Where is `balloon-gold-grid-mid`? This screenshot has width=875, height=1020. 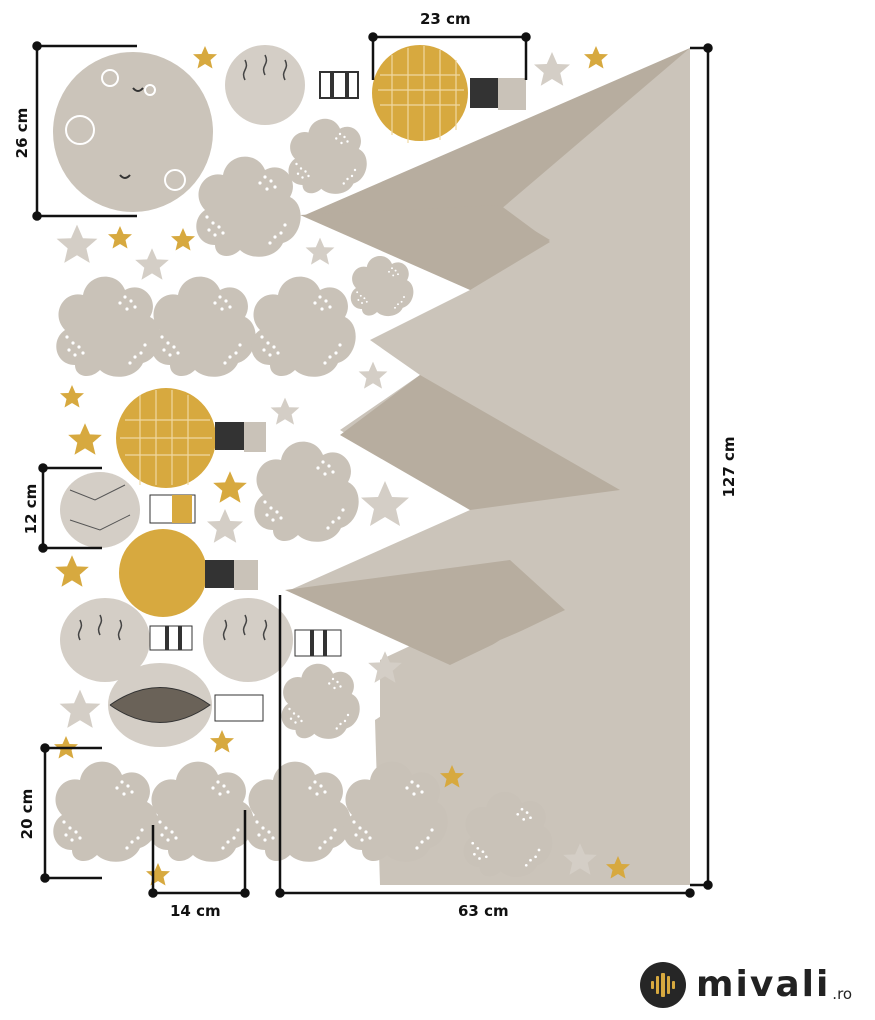
balloon-gold-grid-mid is located at coordinates (191, 438).